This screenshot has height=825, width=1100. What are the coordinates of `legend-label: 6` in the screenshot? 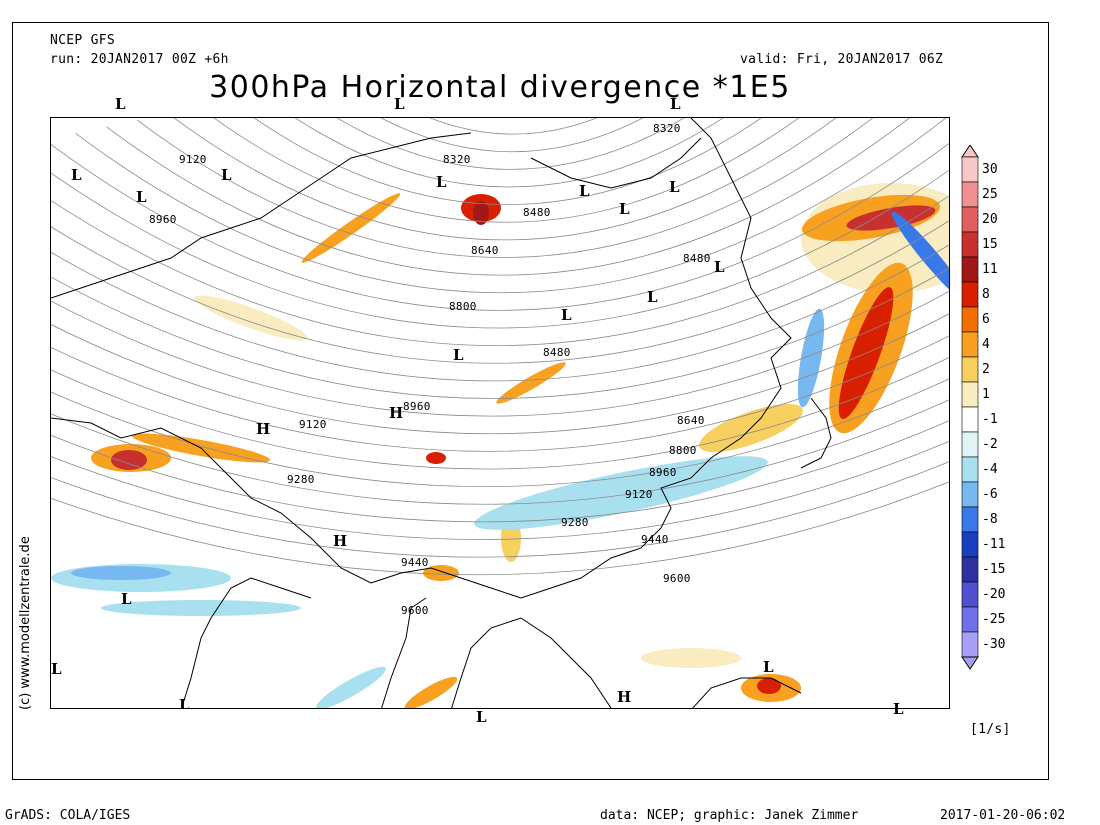 It's located at (986, 319).